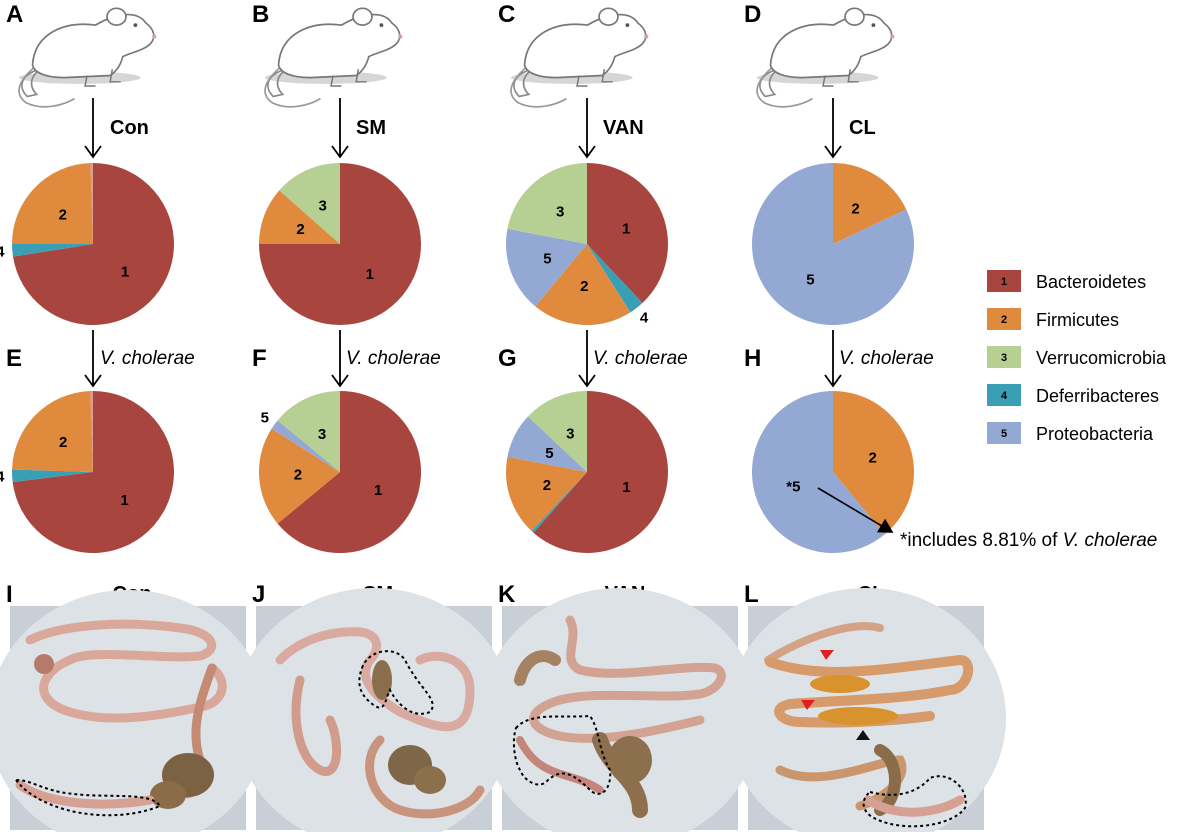  What do you see at coordinates (872, 458) in the screenshot?
I see `pie-h-label-firmicutes: 2` at bounding box center [872, 458].